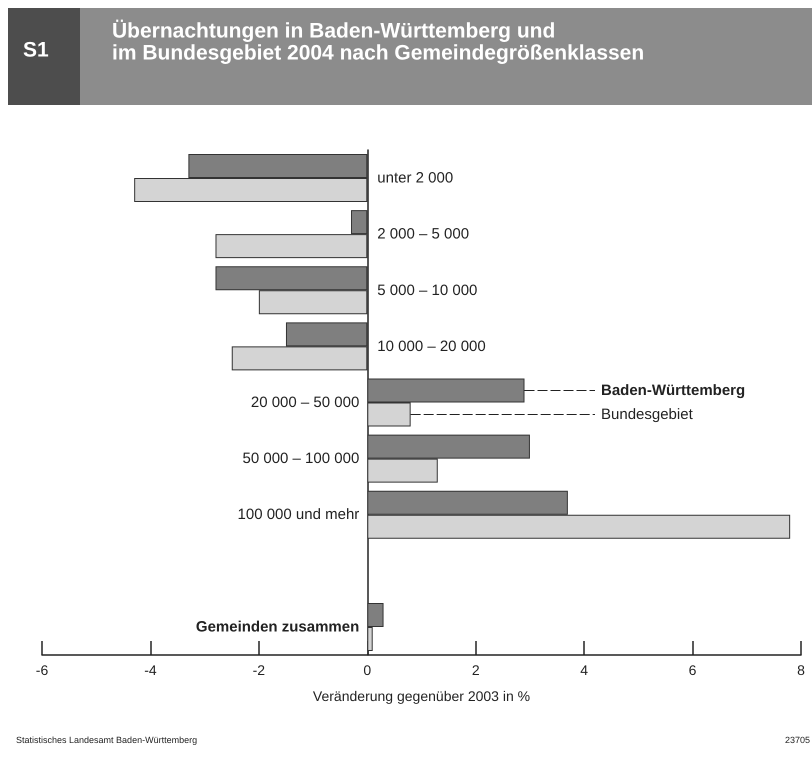 The width and height of the screenshot is (812, 763). Describe the element at coordinates (431, 346) in the screenshot. I see `y-tick-label: 10 000 – 20 000` at that location.